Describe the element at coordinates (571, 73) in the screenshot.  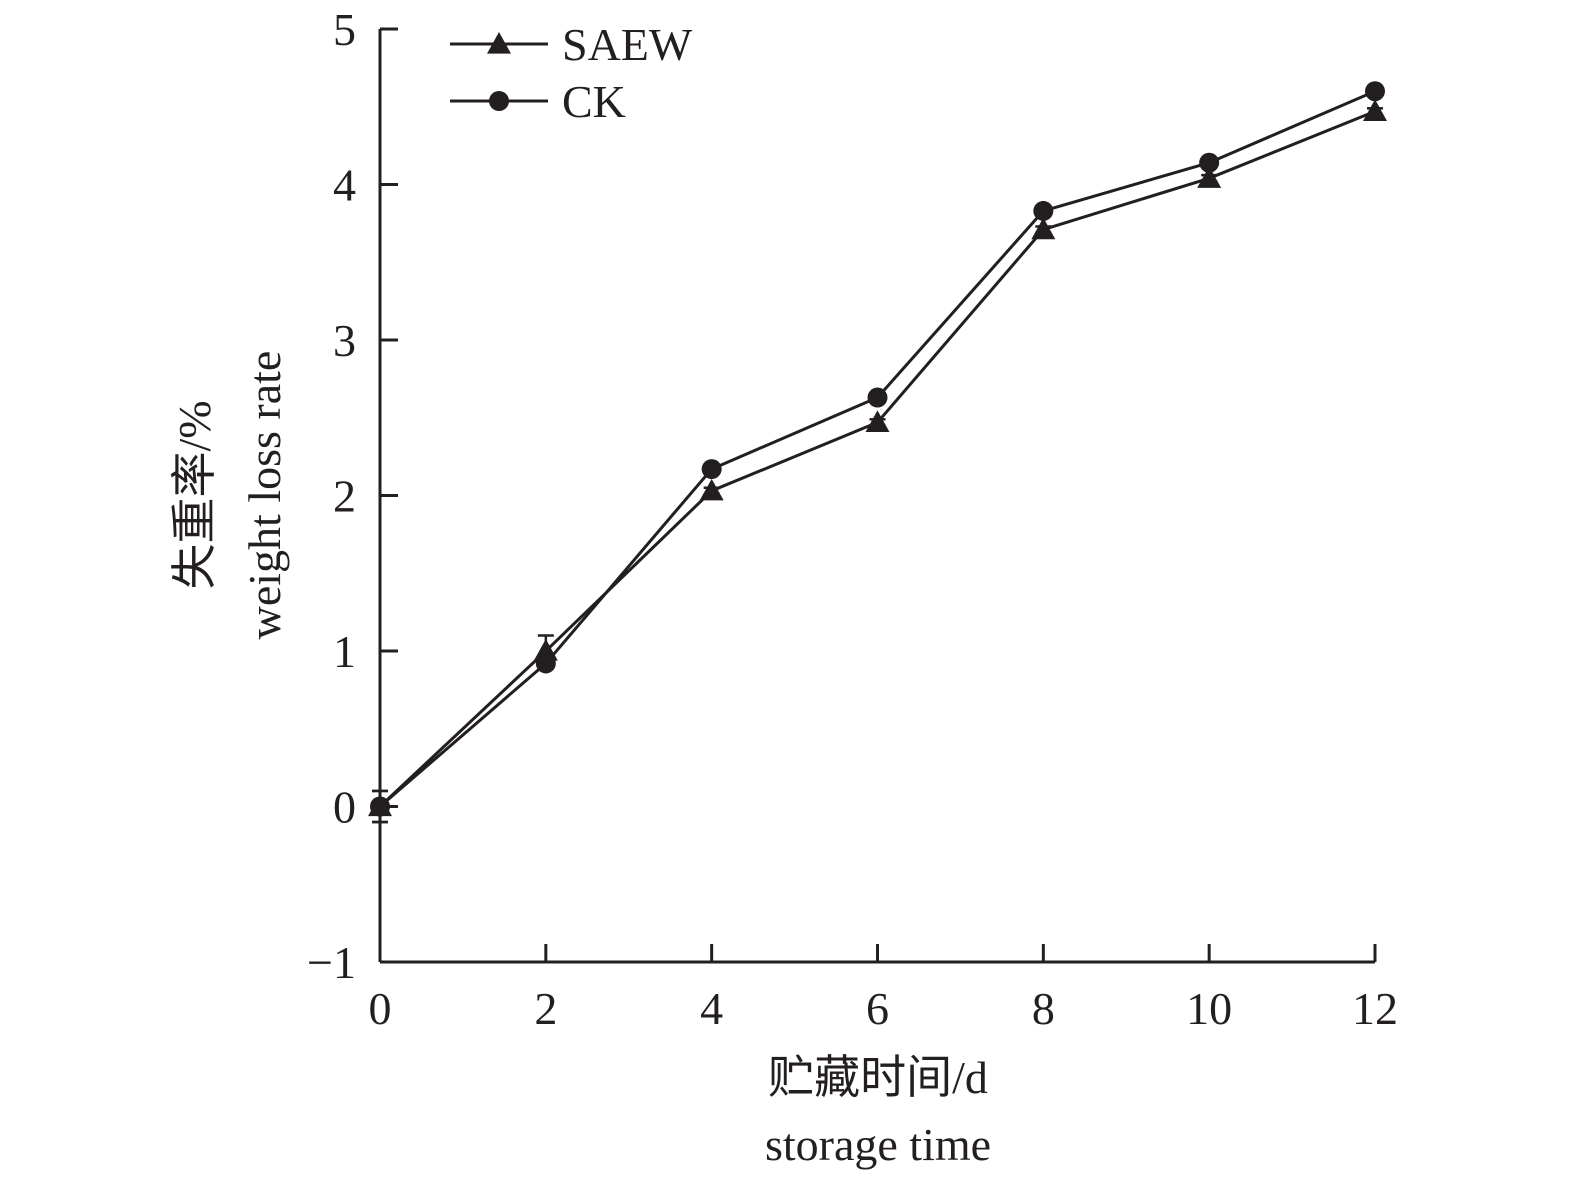
I see `legend: SAEW CK` at that location.